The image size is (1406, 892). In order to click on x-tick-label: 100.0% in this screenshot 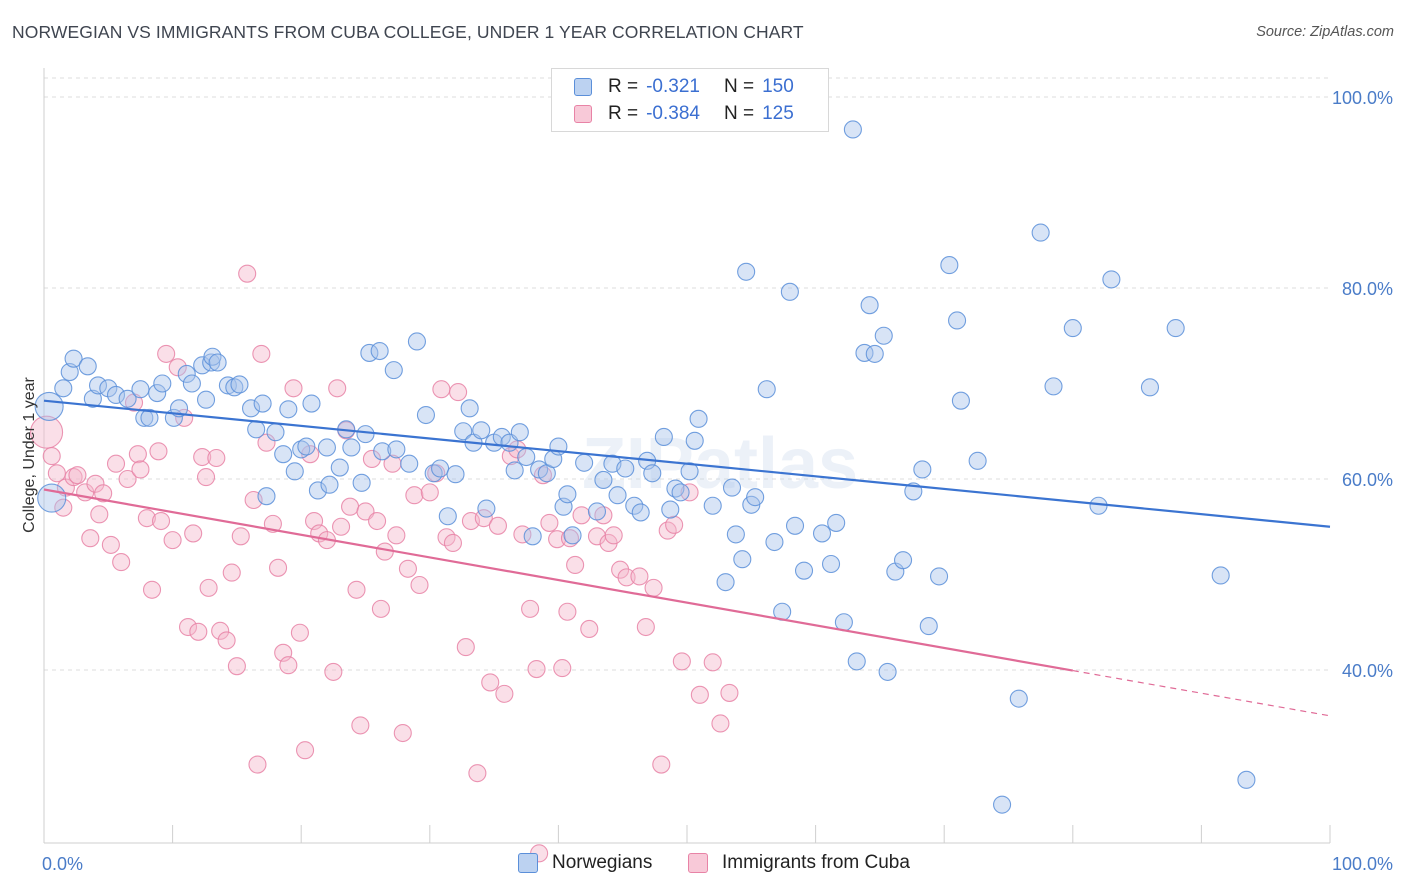, I will do `click(1362, 864)`.